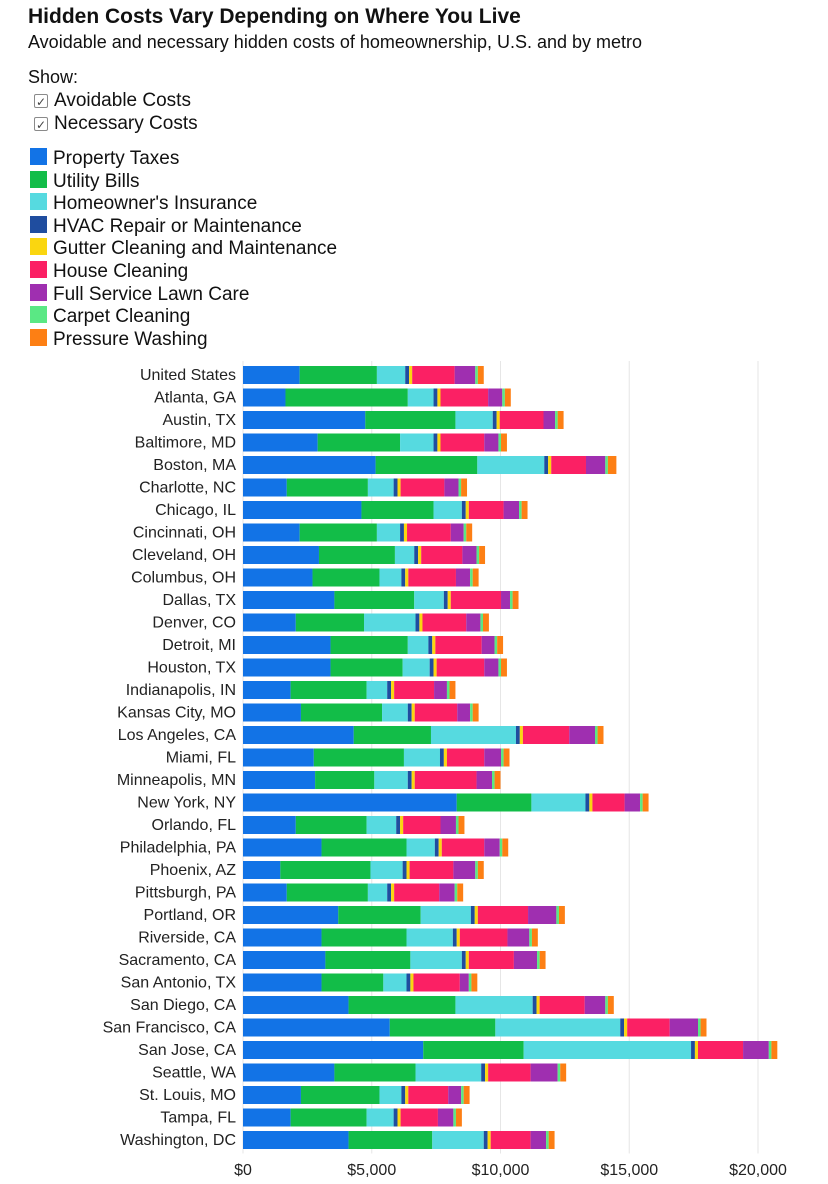 This screenshot has height=1184, width=828. I want to click on category-label: Los Angeles, CA, so click(177, 735).